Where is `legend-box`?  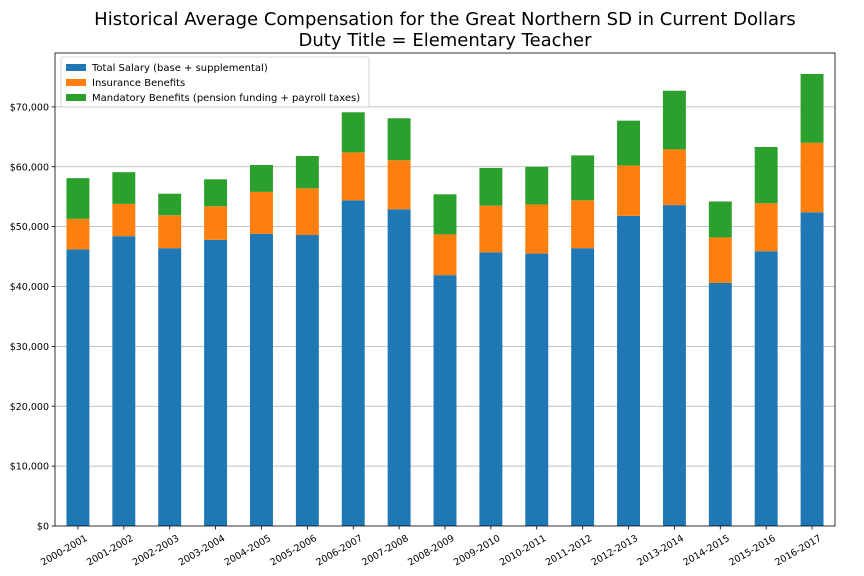
legend-box is located at coordinates (215, 82).